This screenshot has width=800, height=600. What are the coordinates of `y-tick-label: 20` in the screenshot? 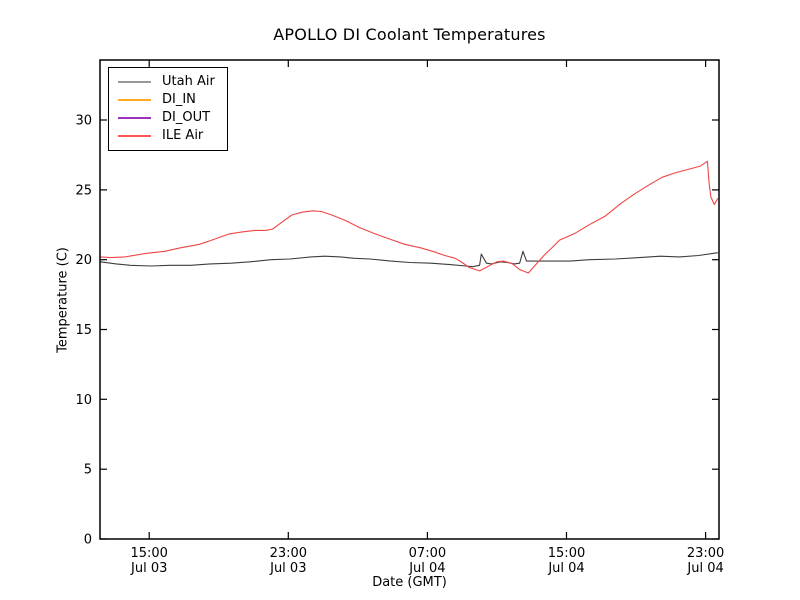 It's located at (83, 260).